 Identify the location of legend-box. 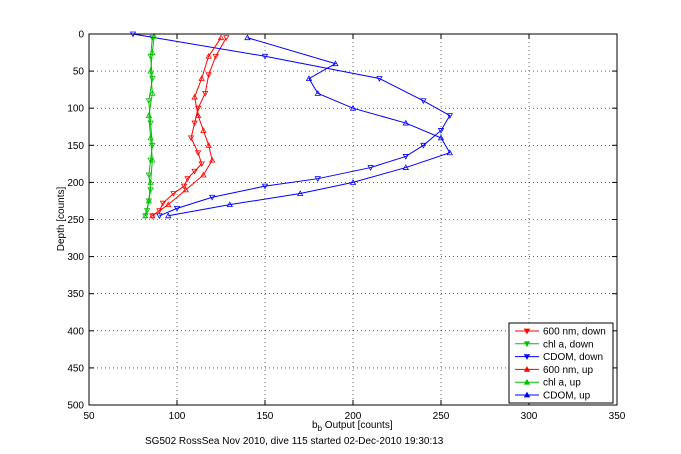
(561, 363).